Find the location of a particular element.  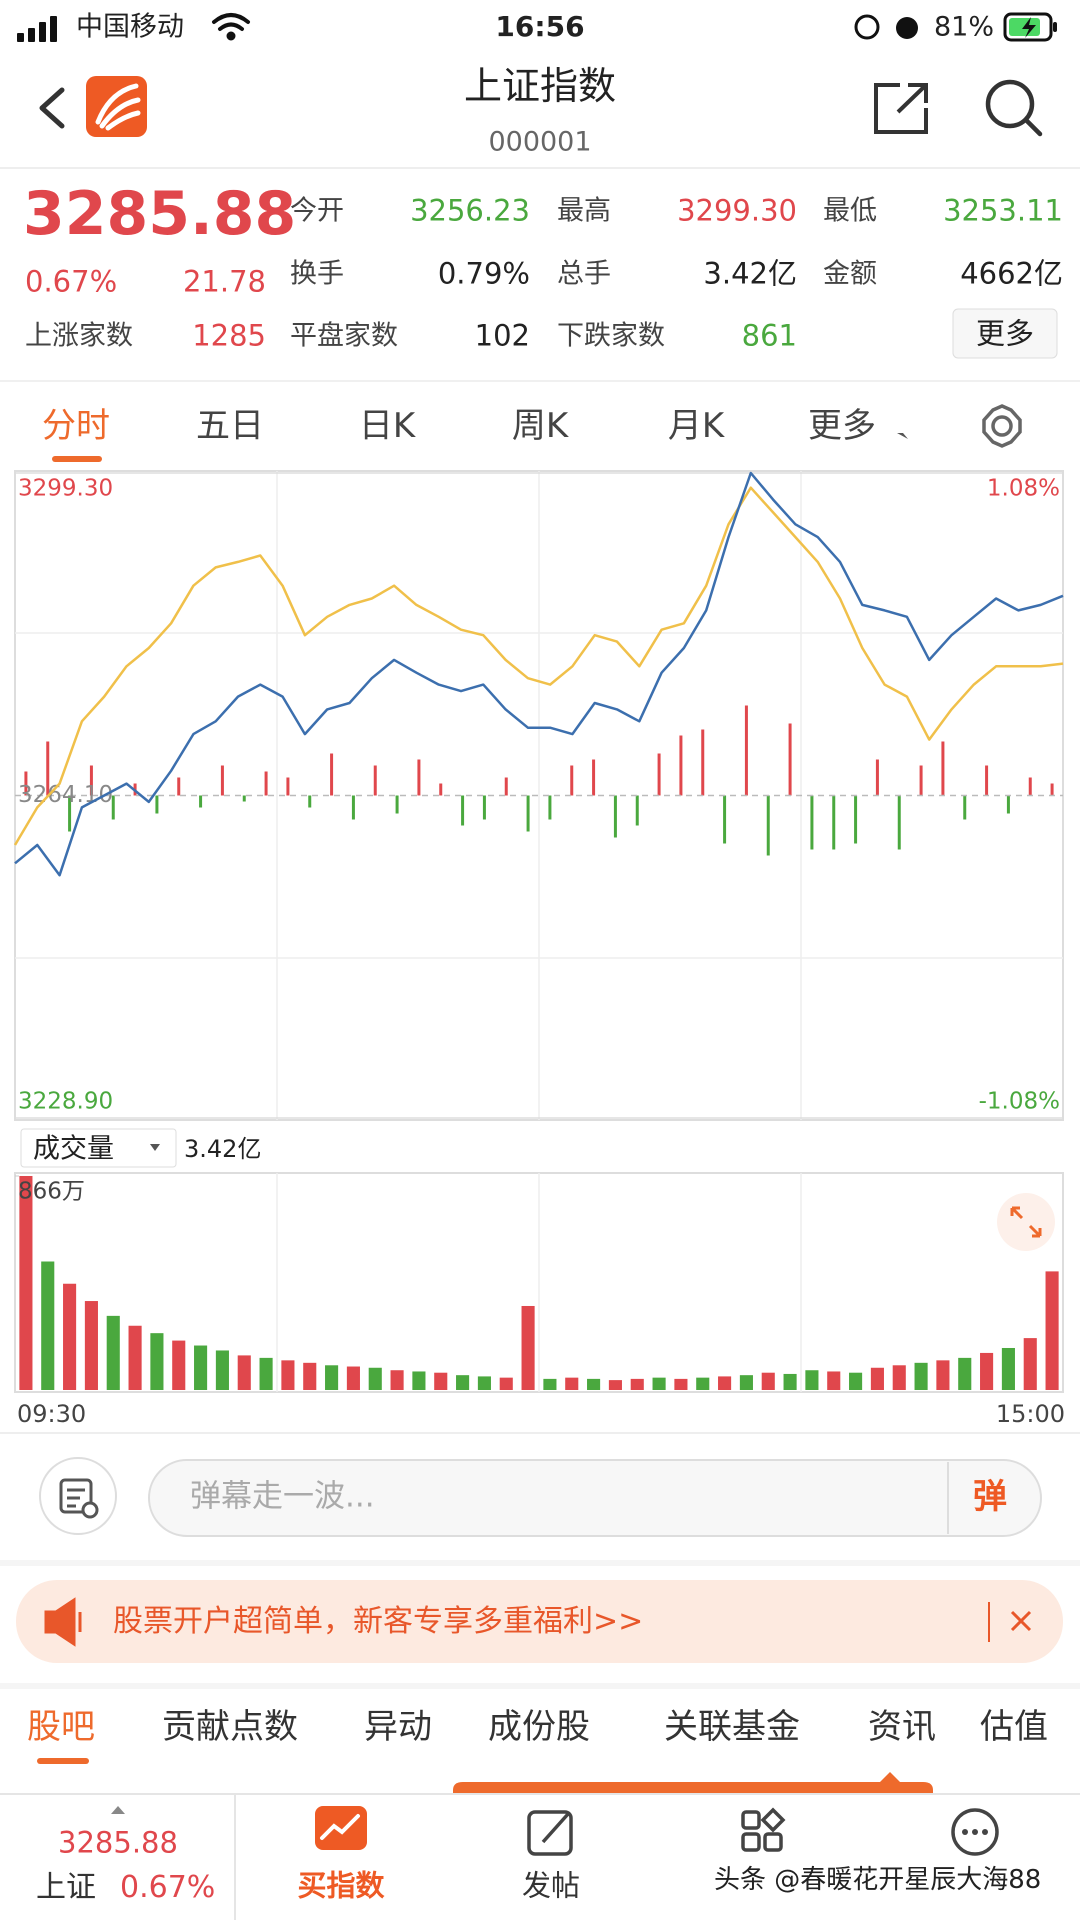

change-amount: 21.78 is located at coordinates (224, 281).